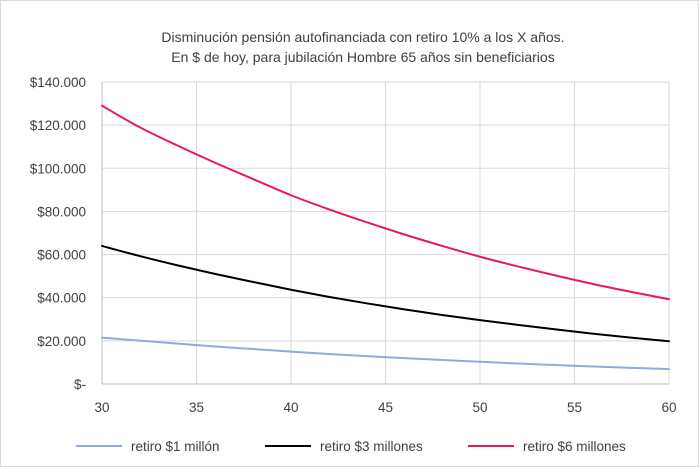  What do you see at coordinates (101, 407) in the screenshot?
I see `x-tick-label: 30` at bounding box center [101, 407].